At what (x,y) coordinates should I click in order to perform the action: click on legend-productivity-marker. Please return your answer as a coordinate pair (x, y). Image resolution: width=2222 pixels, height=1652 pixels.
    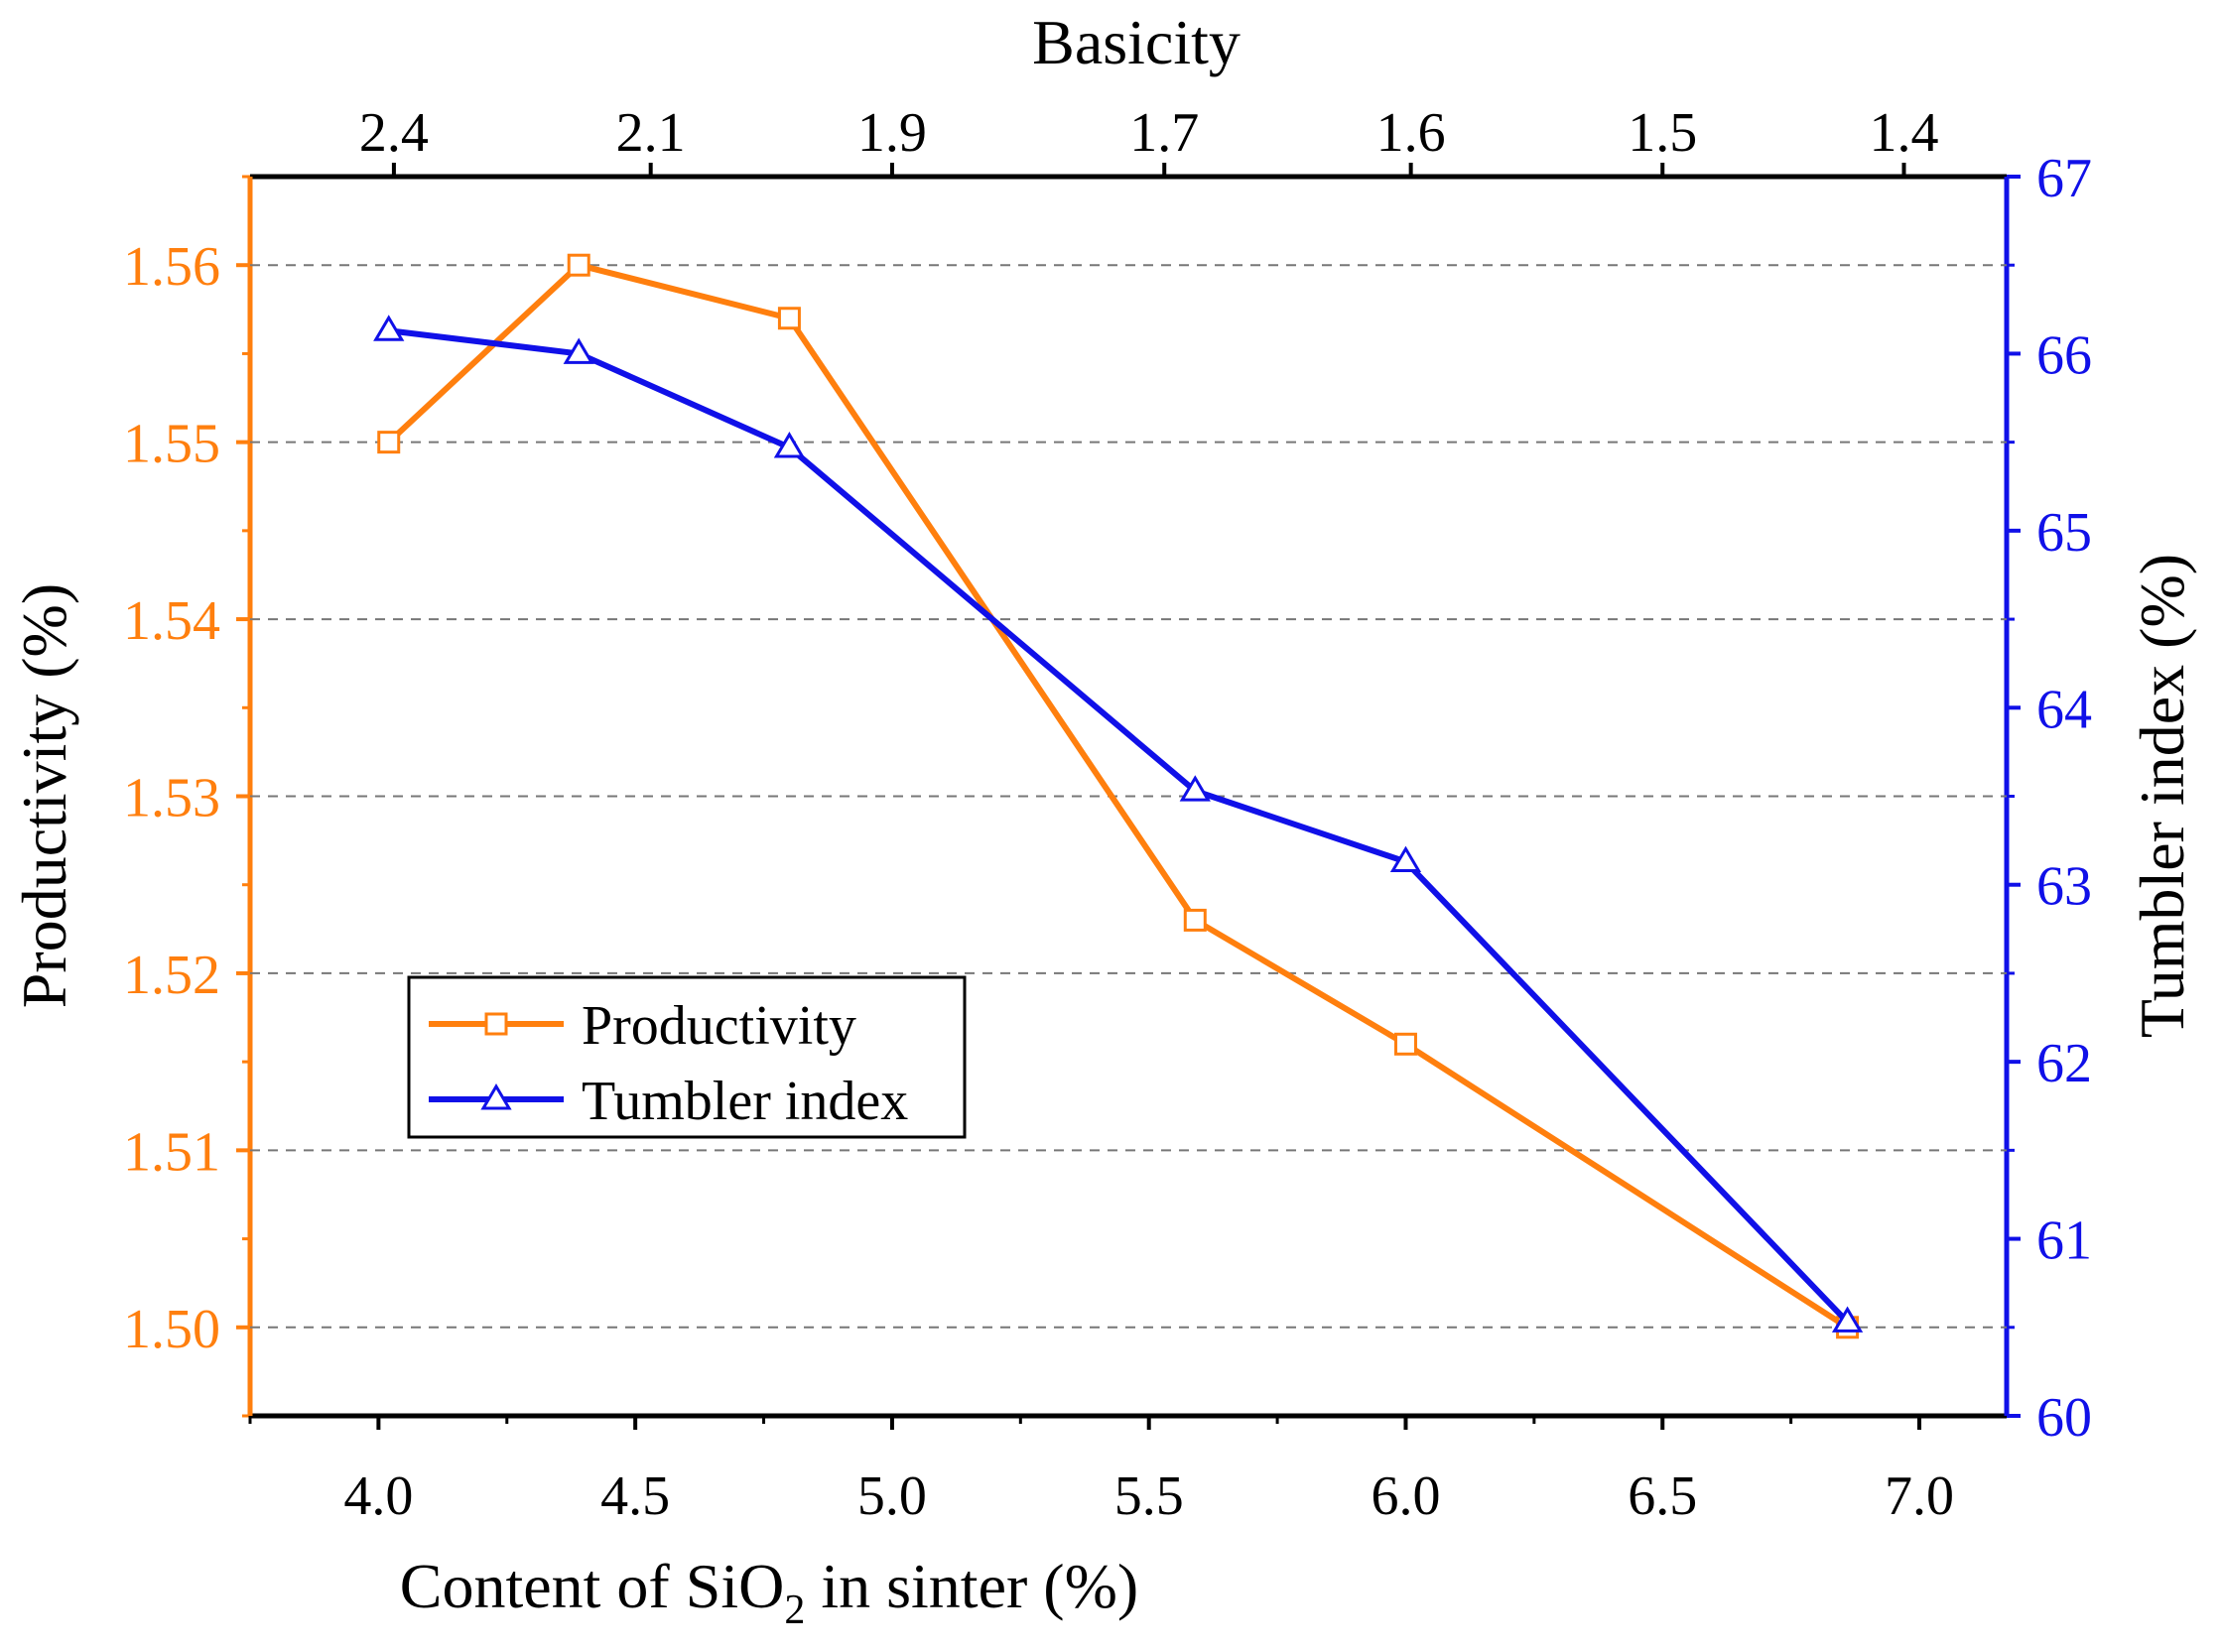
    Looking at the image, I should click on (496, 1024).